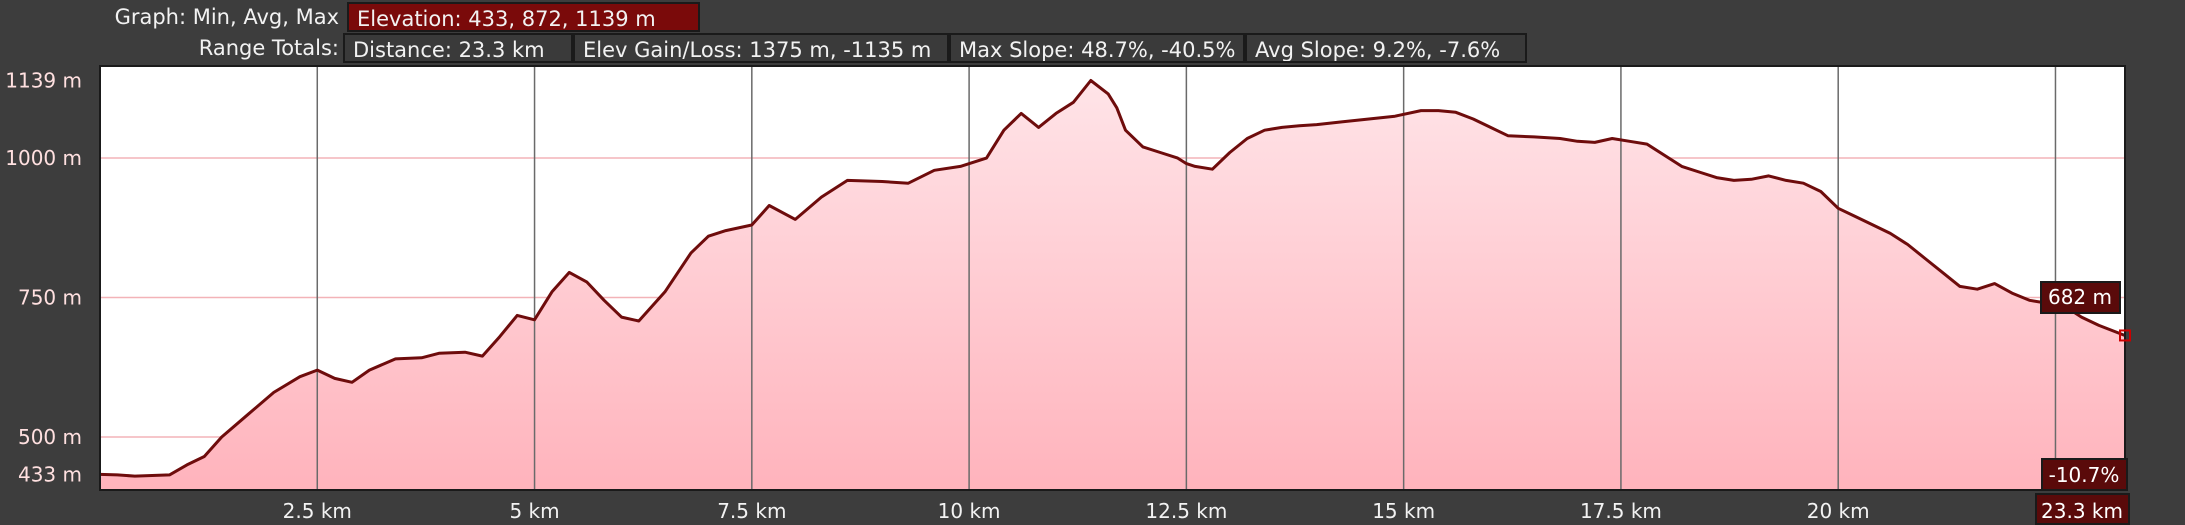 This screenshot has height=525, width=2185. What do you see at coordinates (43, 81) in the screenshot?
I see `y-tick-label: 1139 m` at bounding box center [43, 81].